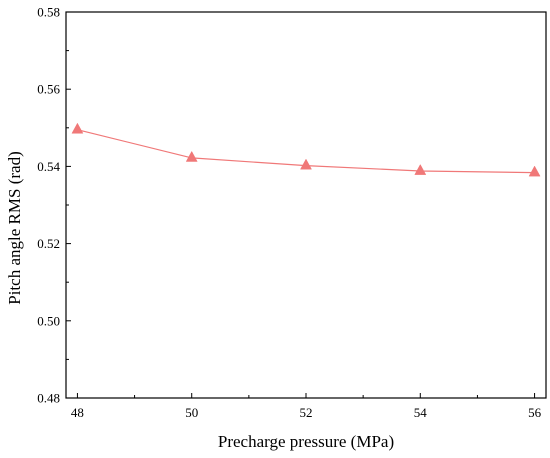 The width and height of the screenshot is (550, 458). Describe the element at coordinates (48, 398) in the screenshot. I see `y-tick-label: 0.48` at that location.